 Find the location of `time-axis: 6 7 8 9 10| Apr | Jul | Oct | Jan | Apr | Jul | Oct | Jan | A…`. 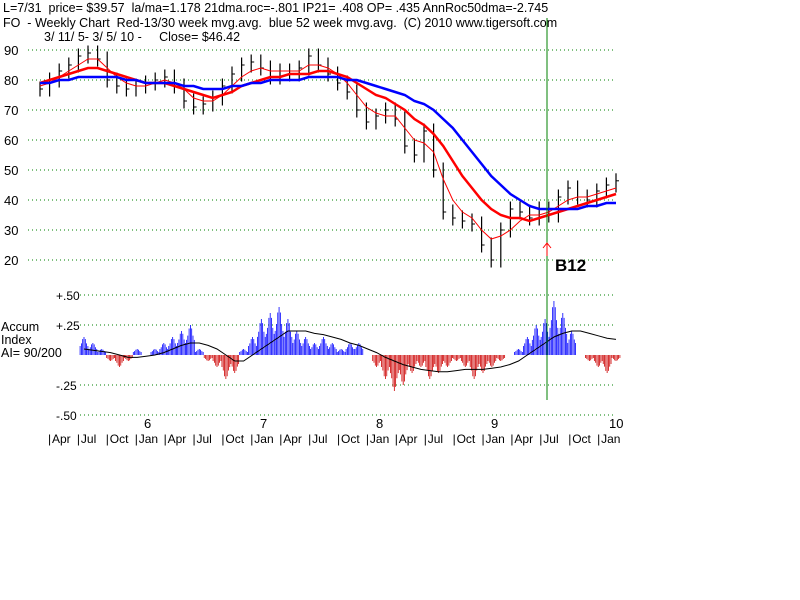

time-axis: 6 7 8 9 10| Apr | Jul | Oct | Jan | Apr | Jul | Oct | Jan | A… is located at coordinates (335, 431).